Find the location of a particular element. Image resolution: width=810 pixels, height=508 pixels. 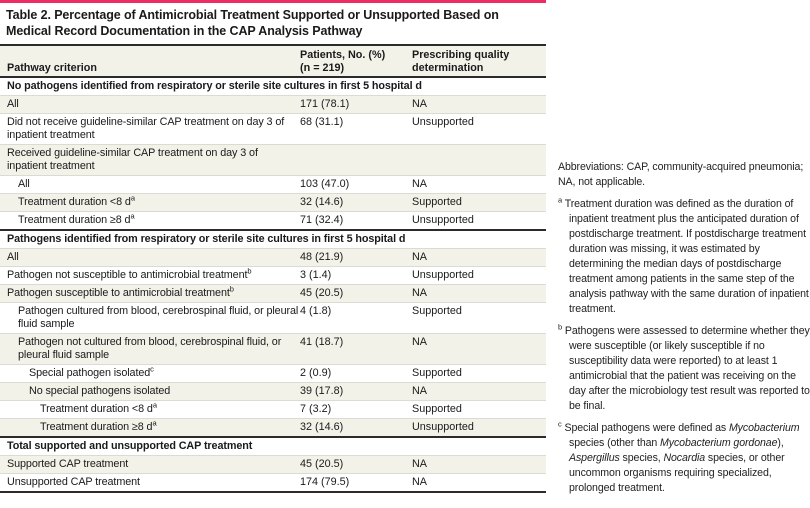

criterion-cell: Unsupported CAP treatment is located at coordinates (150, 482).